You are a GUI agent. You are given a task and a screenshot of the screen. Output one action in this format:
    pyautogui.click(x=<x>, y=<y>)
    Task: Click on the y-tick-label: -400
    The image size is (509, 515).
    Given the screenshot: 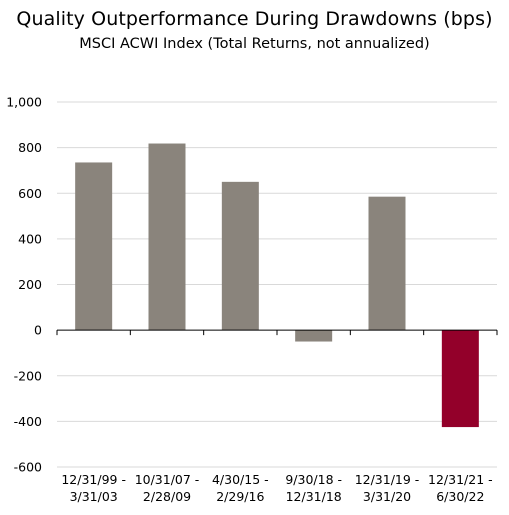 What is the action you would take?
    pyautogui.click(x=28, y=421)
    